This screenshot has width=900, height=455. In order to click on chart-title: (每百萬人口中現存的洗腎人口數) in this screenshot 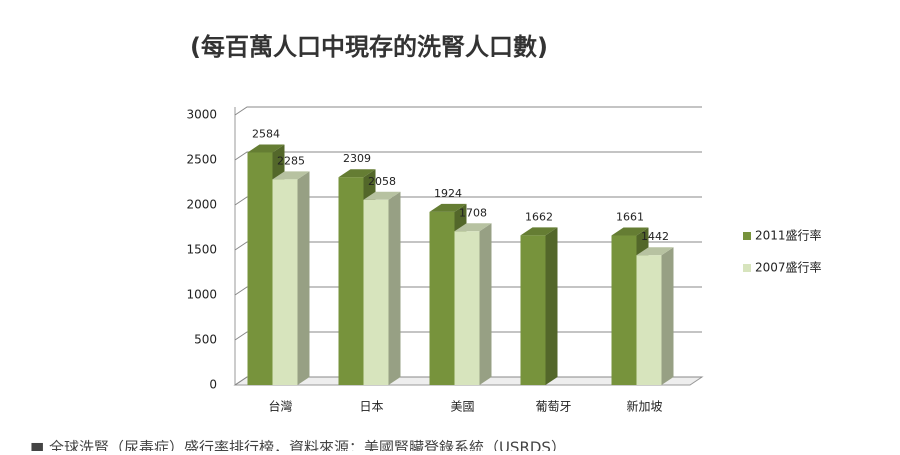, I will do `click(369, 47)`.